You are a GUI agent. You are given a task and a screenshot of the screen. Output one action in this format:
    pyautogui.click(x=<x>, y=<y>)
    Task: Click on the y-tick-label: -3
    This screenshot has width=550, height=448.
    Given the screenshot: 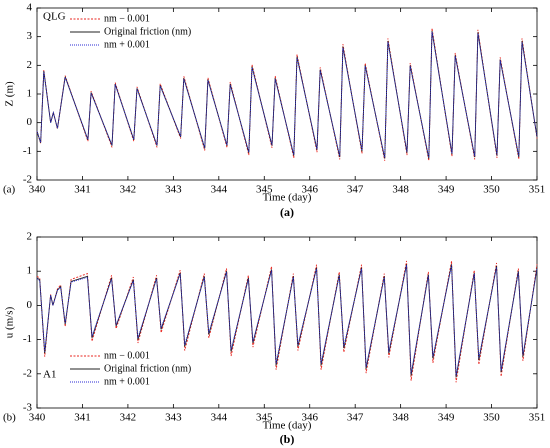 What is the action you would take?
    pyautogui.click(x=28, y=408)
    